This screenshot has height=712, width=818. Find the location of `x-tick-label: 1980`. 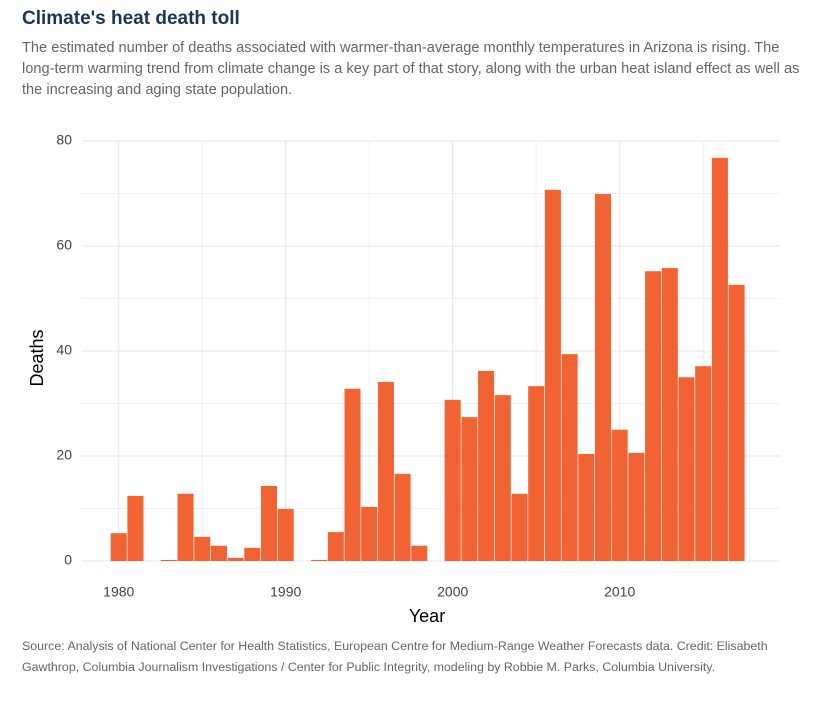

x-tick-label: 1980 is located at coordinates (118, 592).